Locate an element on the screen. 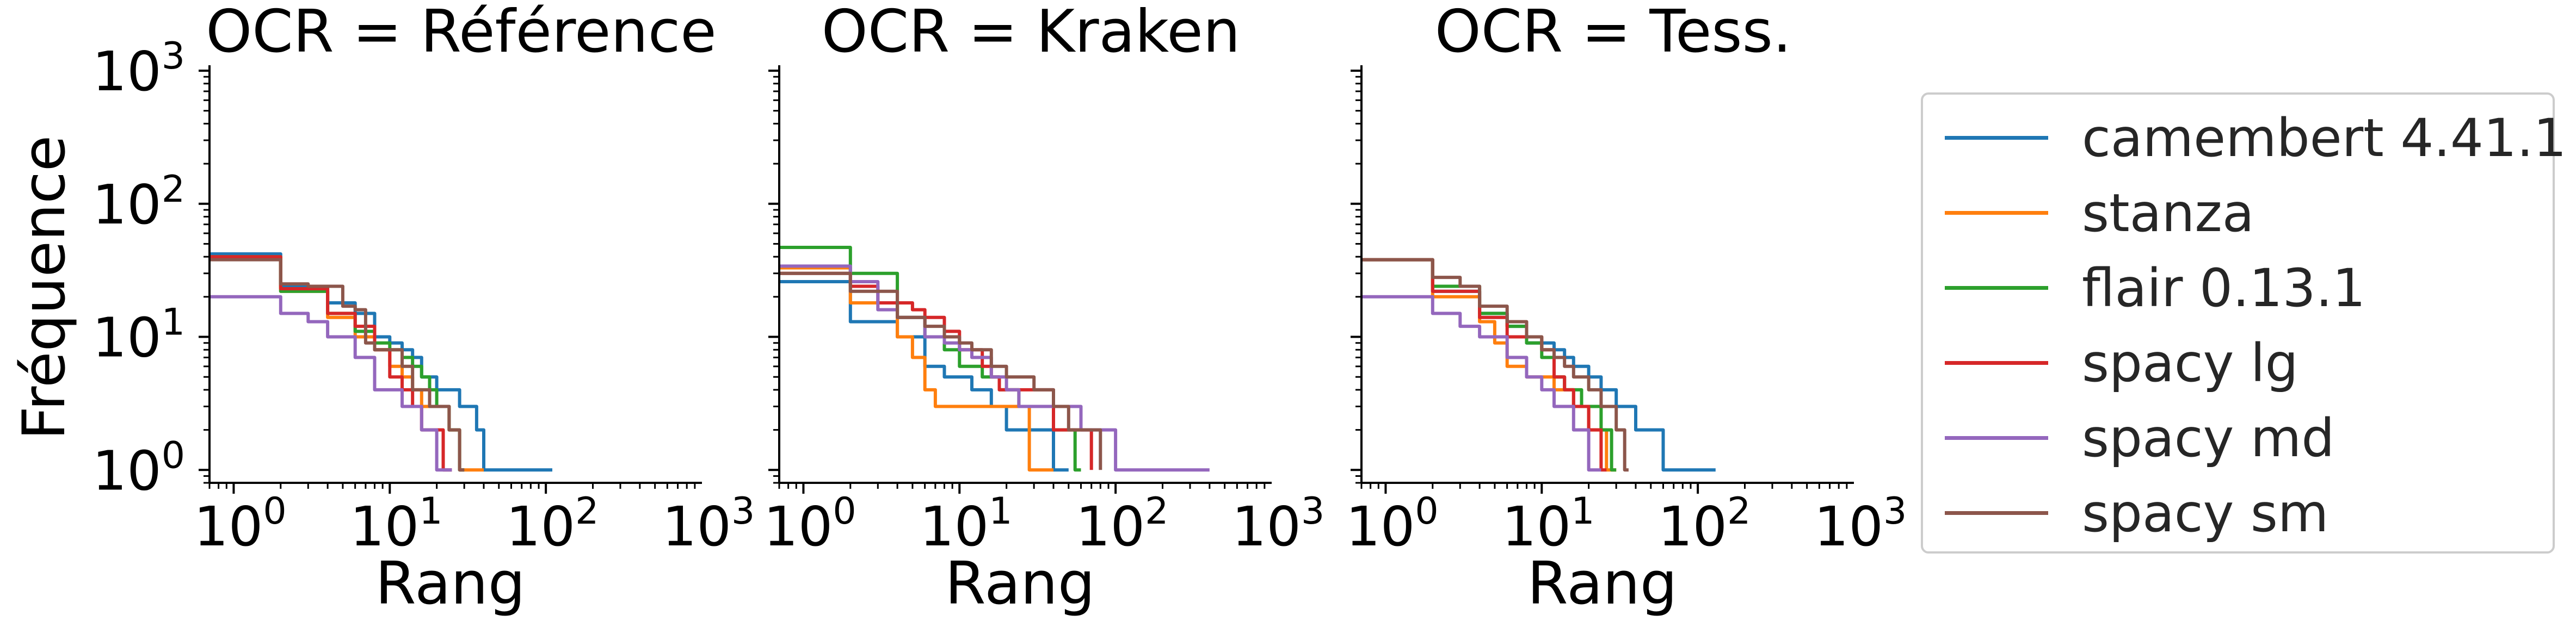 The image size is (2576, 634). y-tick-label: 102 is located at coordinates (138, 202).